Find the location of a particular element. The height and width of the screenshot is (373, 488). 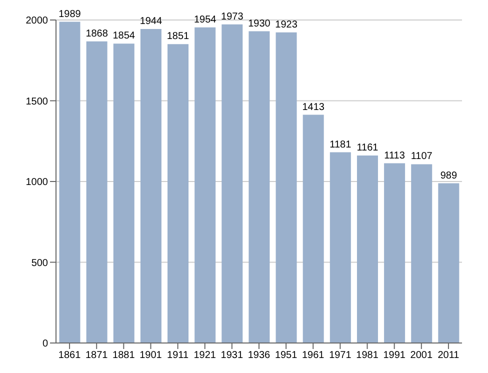

x-tick-label: 1861 is located at coordinates (70, 356).